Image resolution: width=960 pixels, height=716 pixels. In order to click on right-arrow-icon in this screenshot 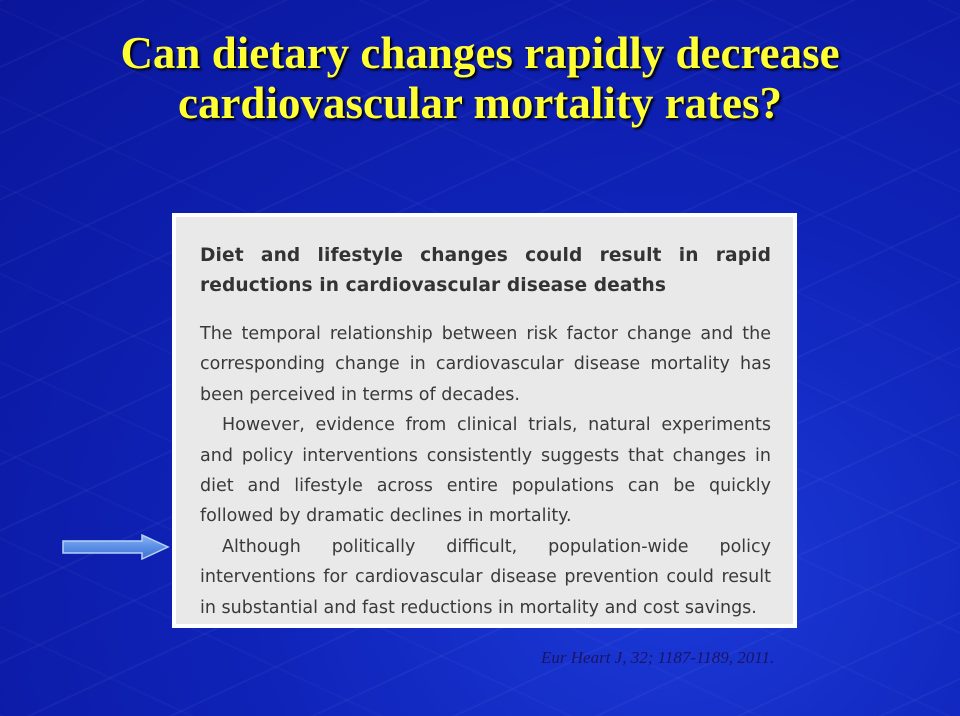, I will do `click(116, 547)`.